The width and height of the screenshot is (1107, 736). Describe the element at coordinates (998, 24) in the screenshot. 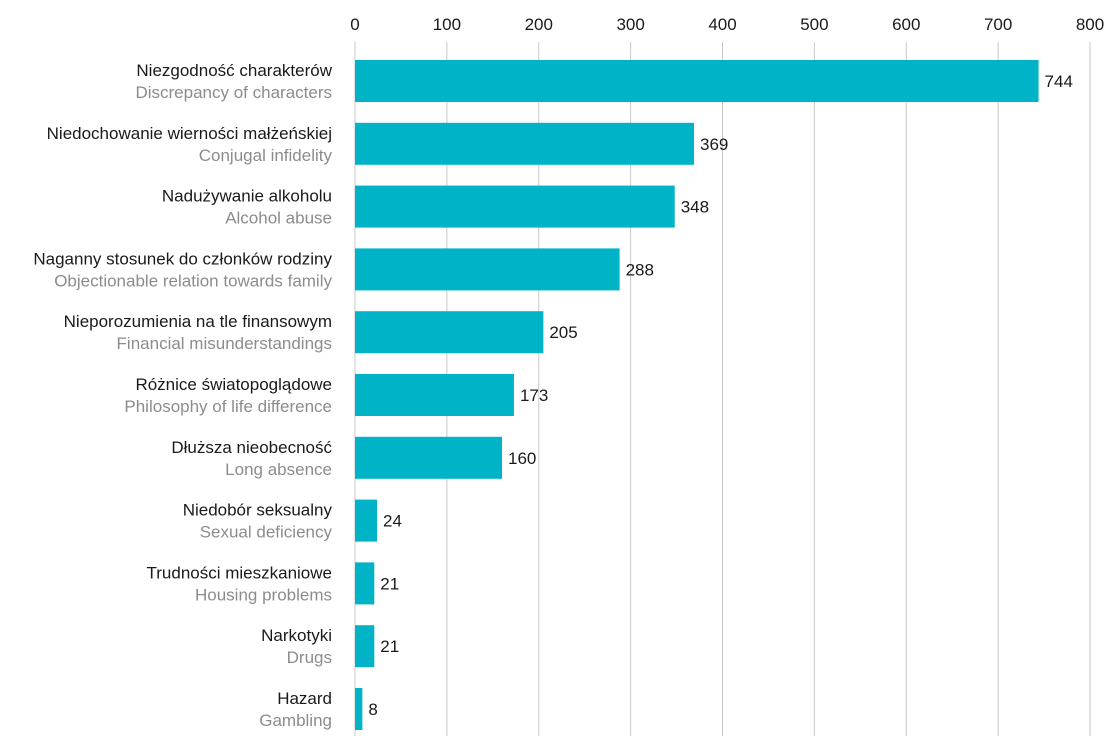

I see `x-tick-label: 700` at that location.